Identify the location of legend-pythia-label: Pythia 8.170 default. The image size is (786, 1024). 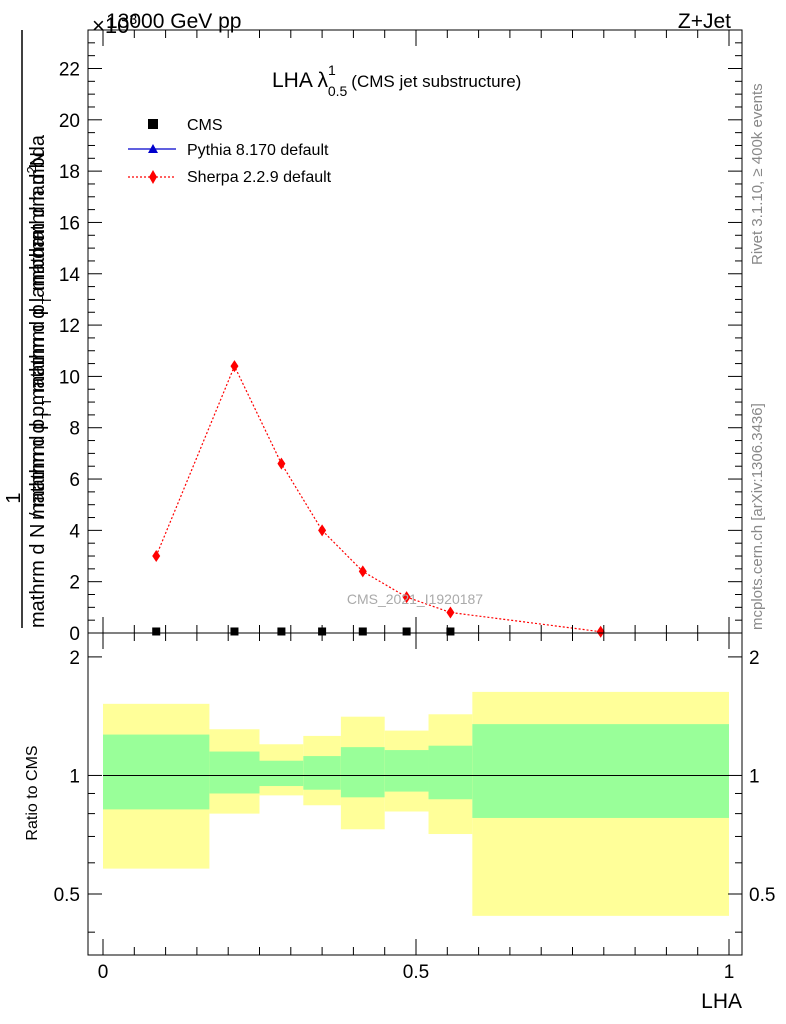
(258, 150).